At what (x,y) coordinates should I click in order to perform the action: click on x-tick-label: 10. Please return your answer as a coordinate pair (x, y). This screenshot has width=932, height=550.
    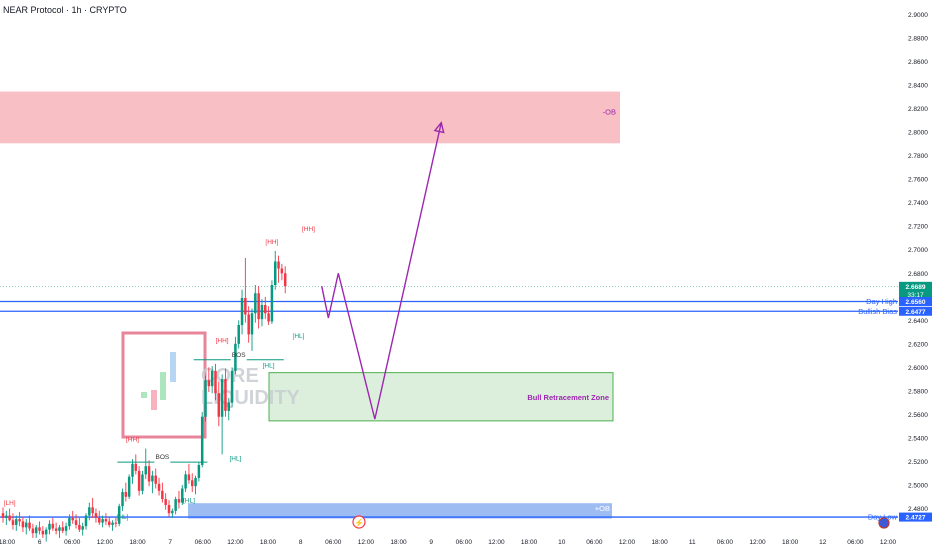
    Looking at the image, I should click on (562, 542).